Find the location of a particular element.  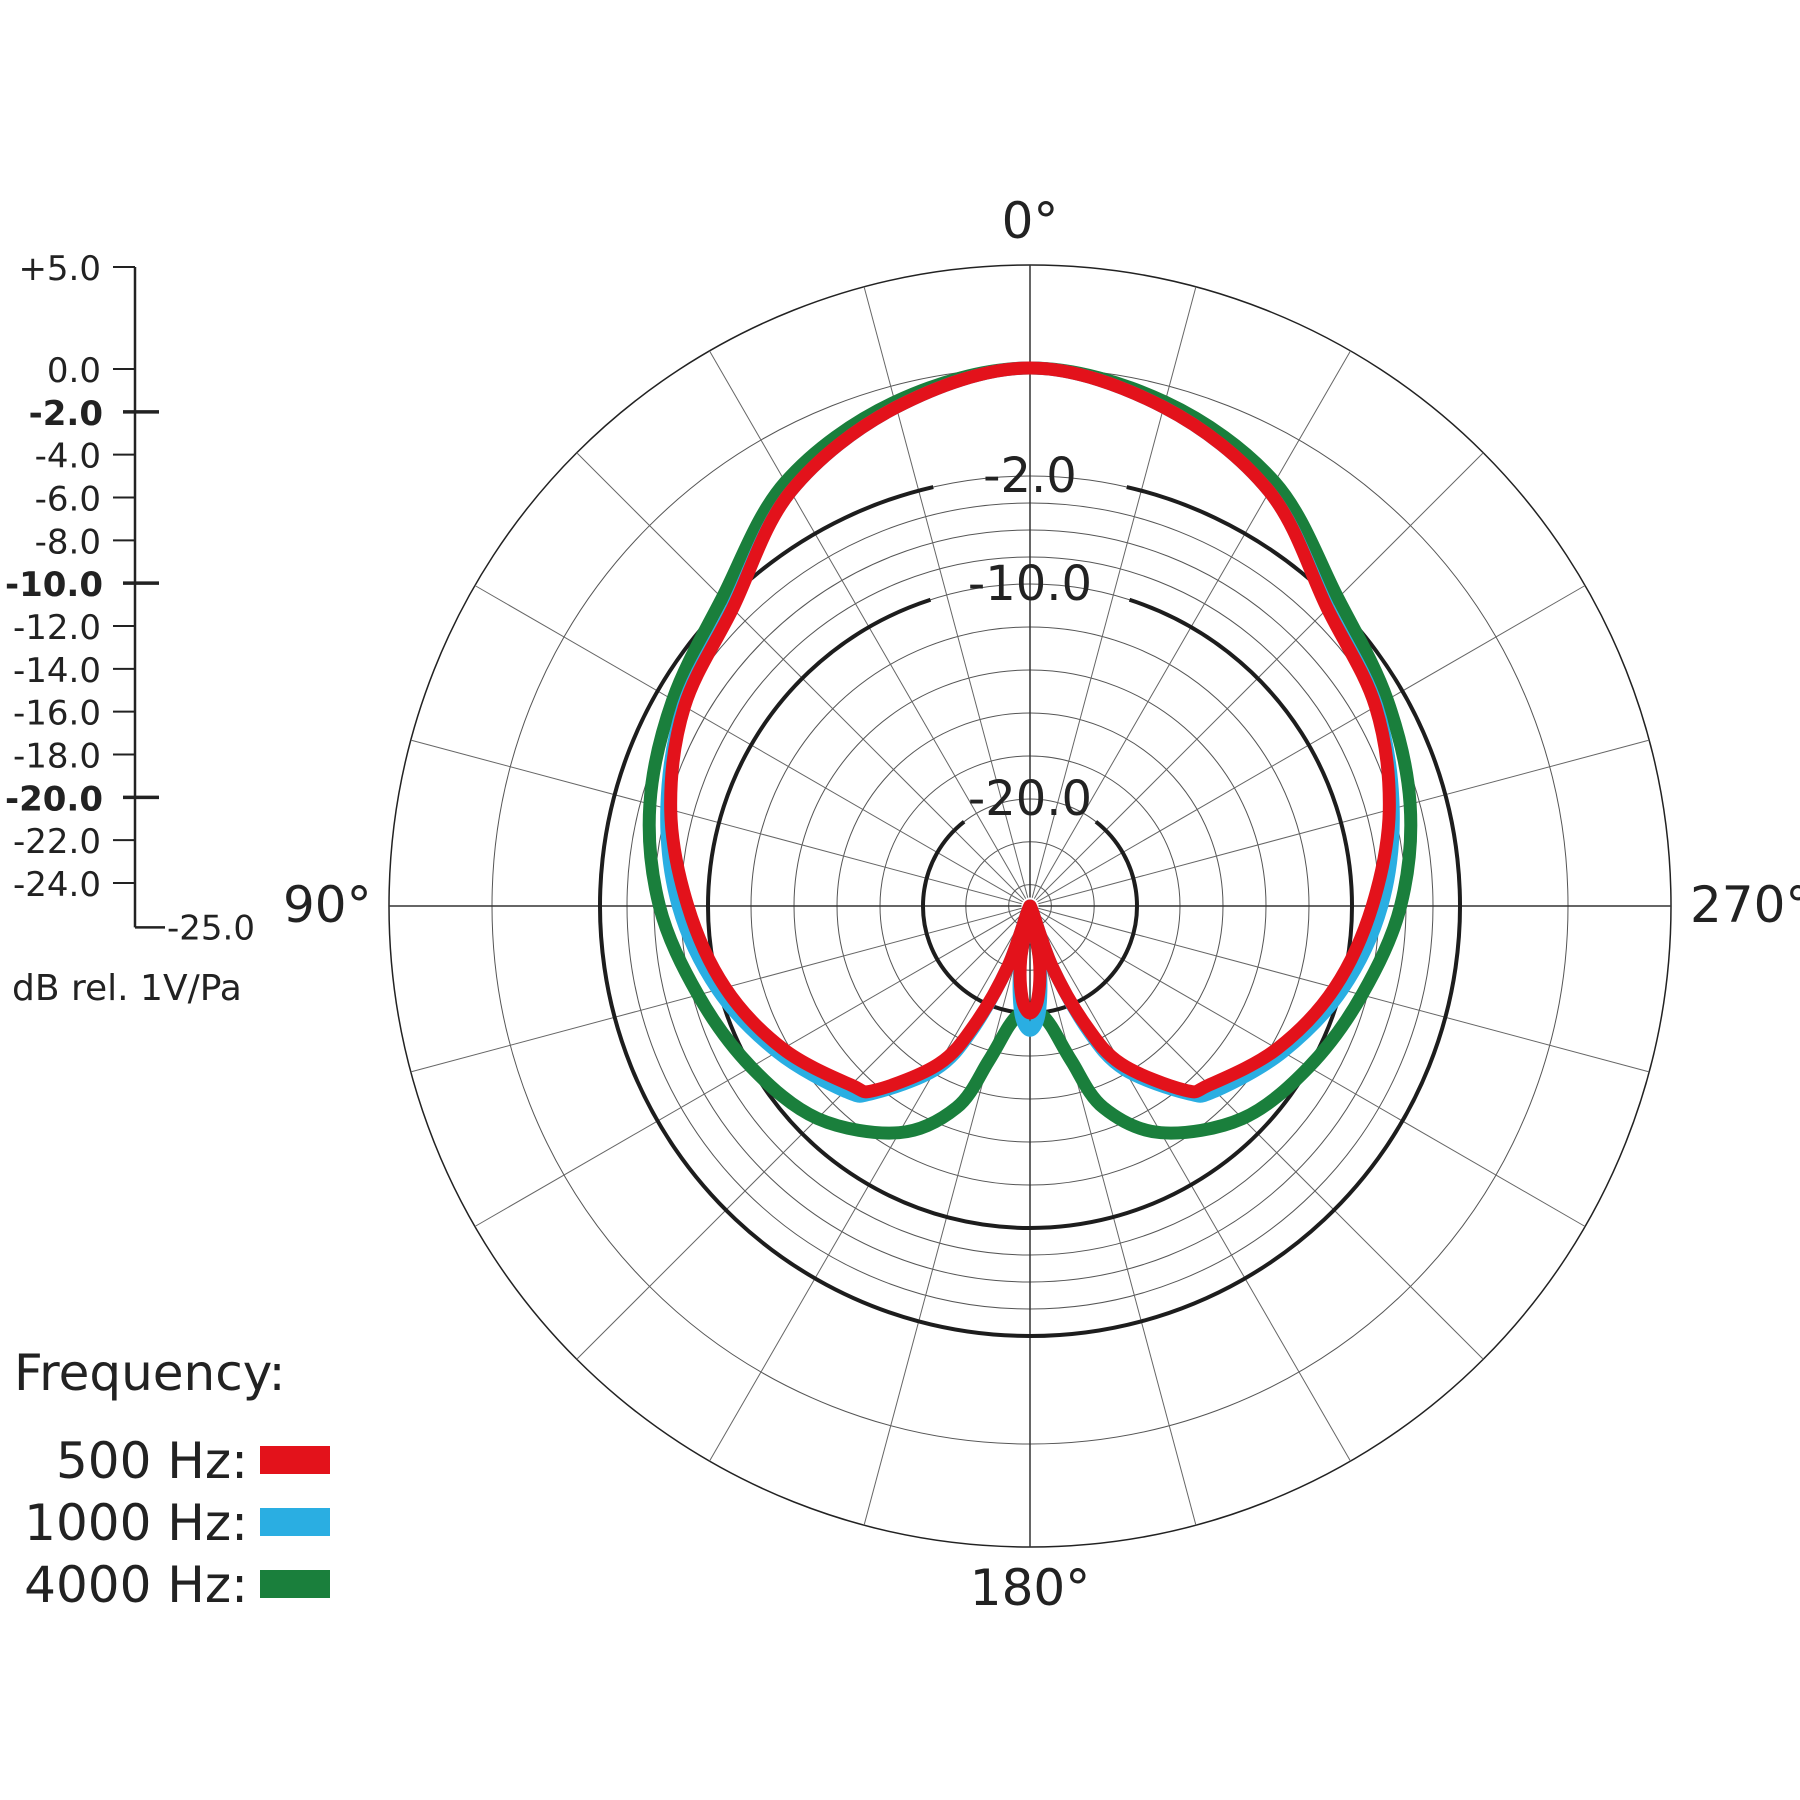

scale-tick-label: -4.0 is located at coordinates (68, 457).